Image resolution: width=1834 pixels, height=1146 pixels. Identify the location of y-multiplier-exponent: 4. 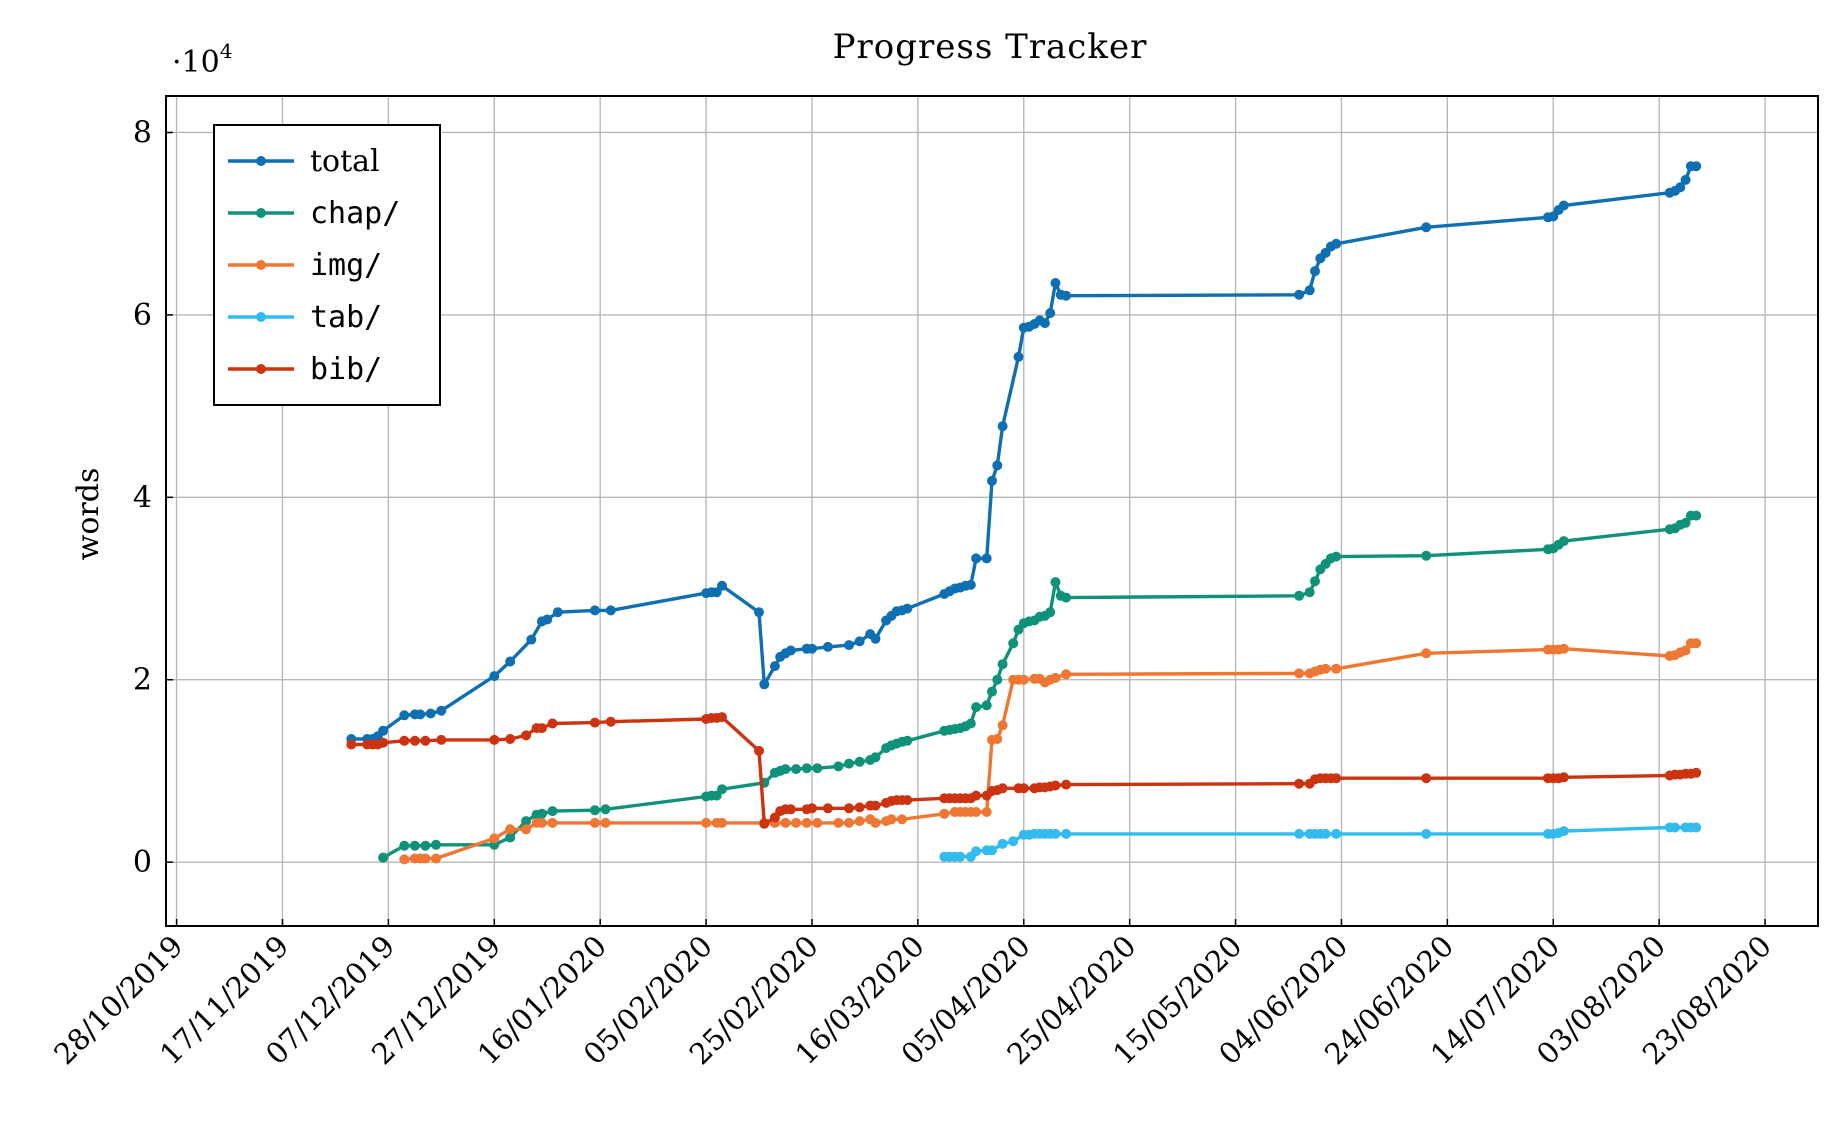
(226, 51).